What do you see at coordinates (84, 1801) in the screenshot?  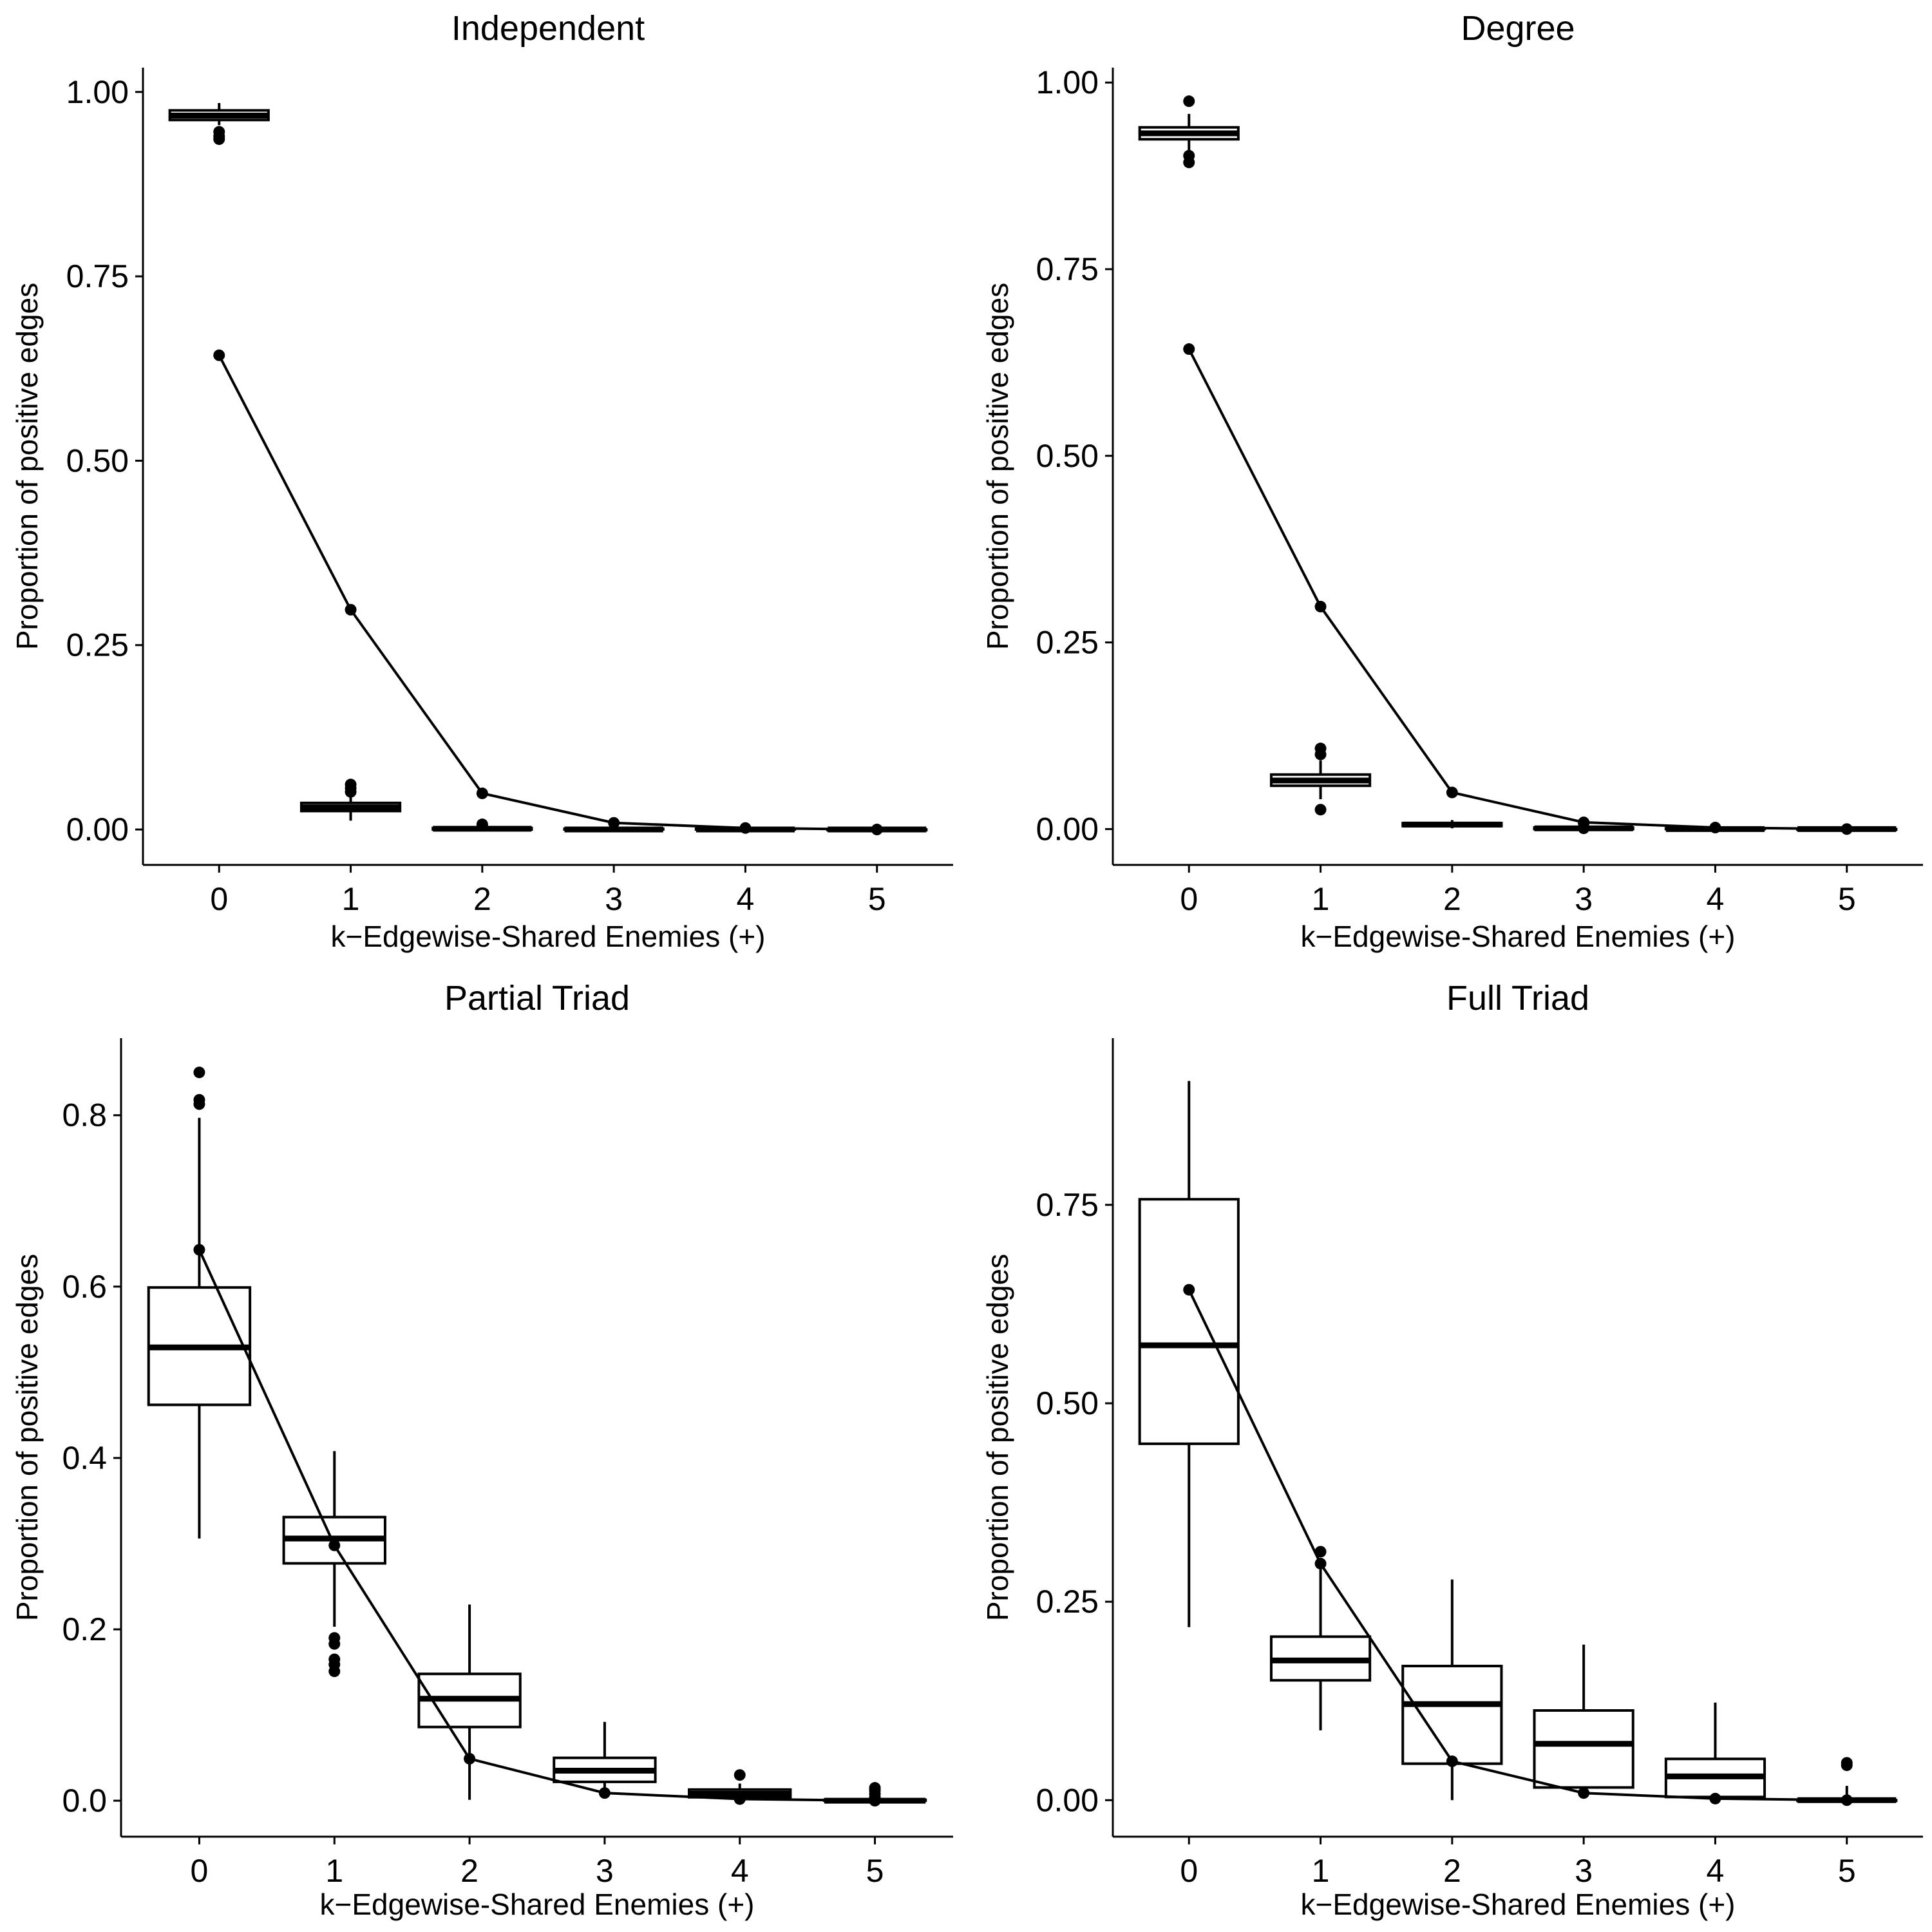 I see `y-tick-label: 0.0` at bounding box center [84, 1801].